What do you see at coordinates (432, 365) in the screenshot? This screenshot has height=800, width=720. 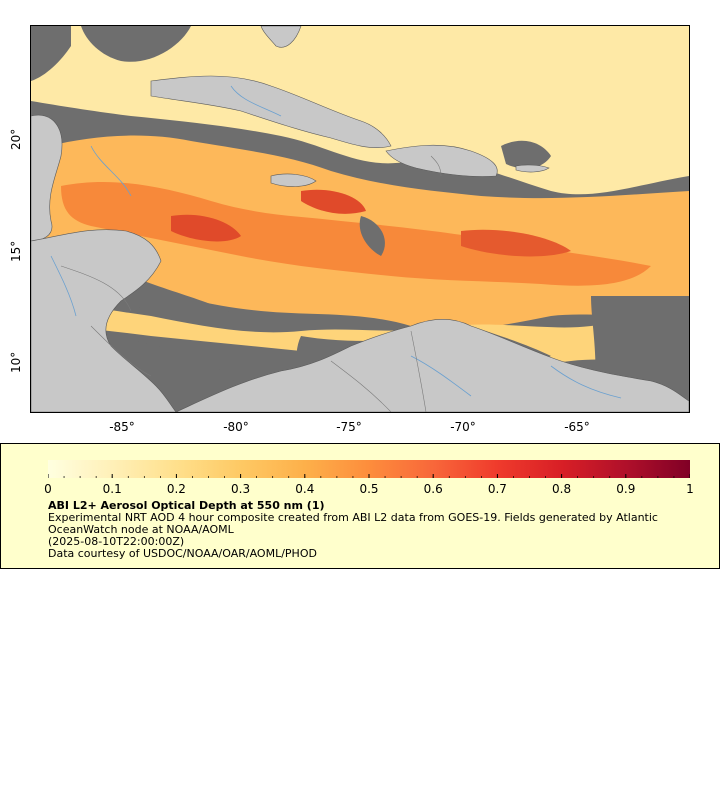 I see `south-america` at bounding box center [432, 365].